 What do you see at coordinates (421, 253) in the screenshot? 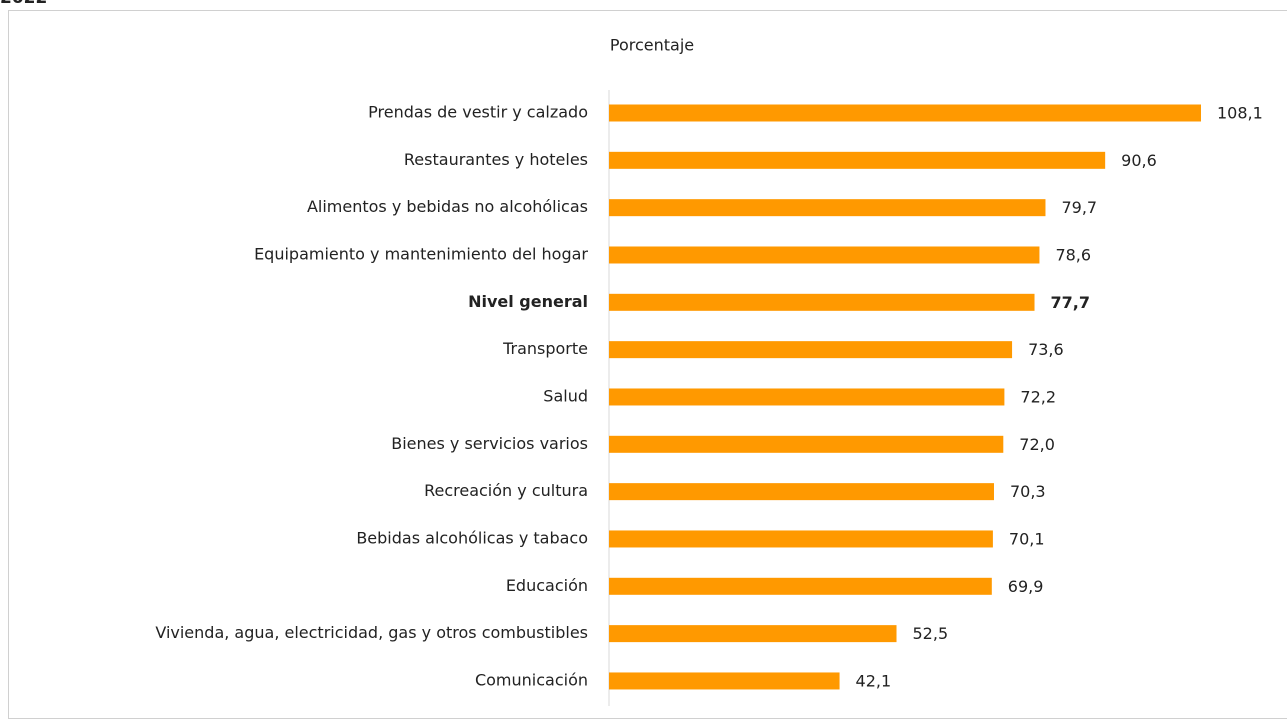
I see `category-label: Equipamiento y mantenimiento del hogar` at bounding box center [421, 253].